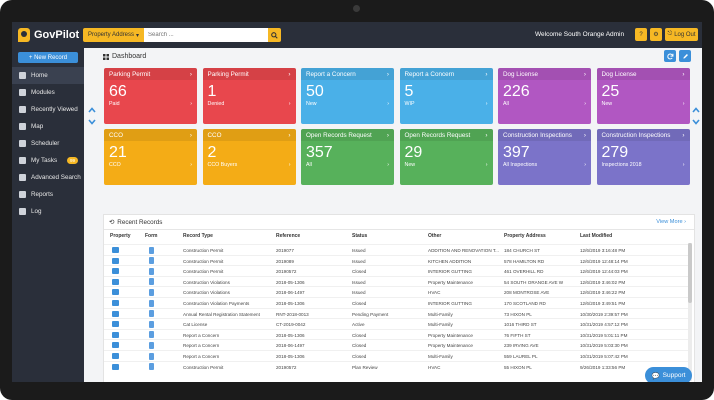 This screenshot has height=400, width=714. Describe the element at coordinates (48, 160) in the screenshot. I see `sidebar-item-my-tasks: My Tasks 99` at that location.